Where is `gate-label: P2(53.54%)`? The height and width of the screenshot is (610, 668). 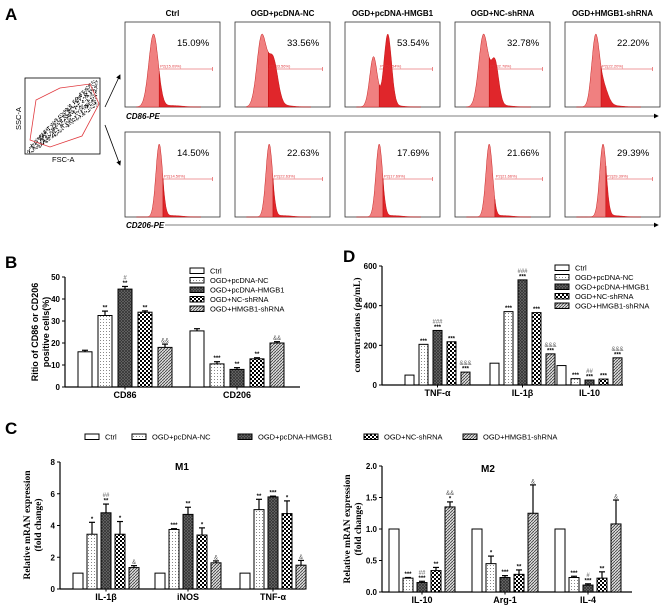 gate-label: P2(53.54%) is located at coordinates (391, 66).